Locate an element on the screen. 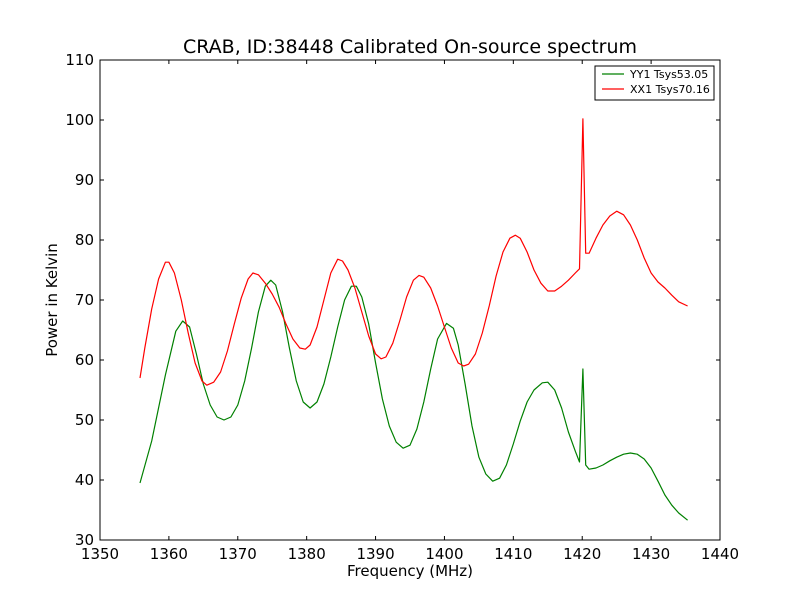  y-tick-label: 40 is located at coordinates (84, 480).